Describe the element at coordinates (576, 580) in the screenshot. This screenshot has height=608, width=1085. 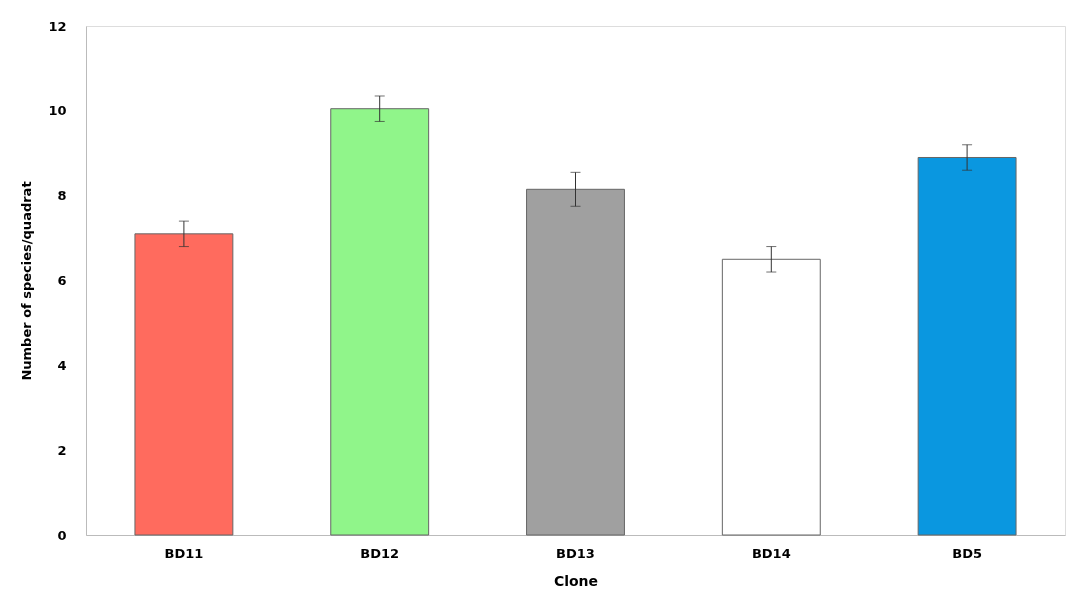
I see `x-axis-title: Clone` at that location.